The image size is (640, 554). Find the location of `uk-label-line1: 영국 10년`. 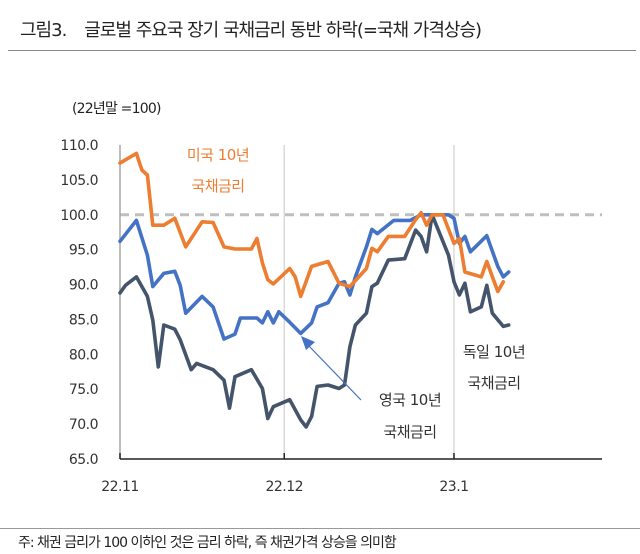

uk-label-line1: 영국 10년 is located at coordinates (410, 400).